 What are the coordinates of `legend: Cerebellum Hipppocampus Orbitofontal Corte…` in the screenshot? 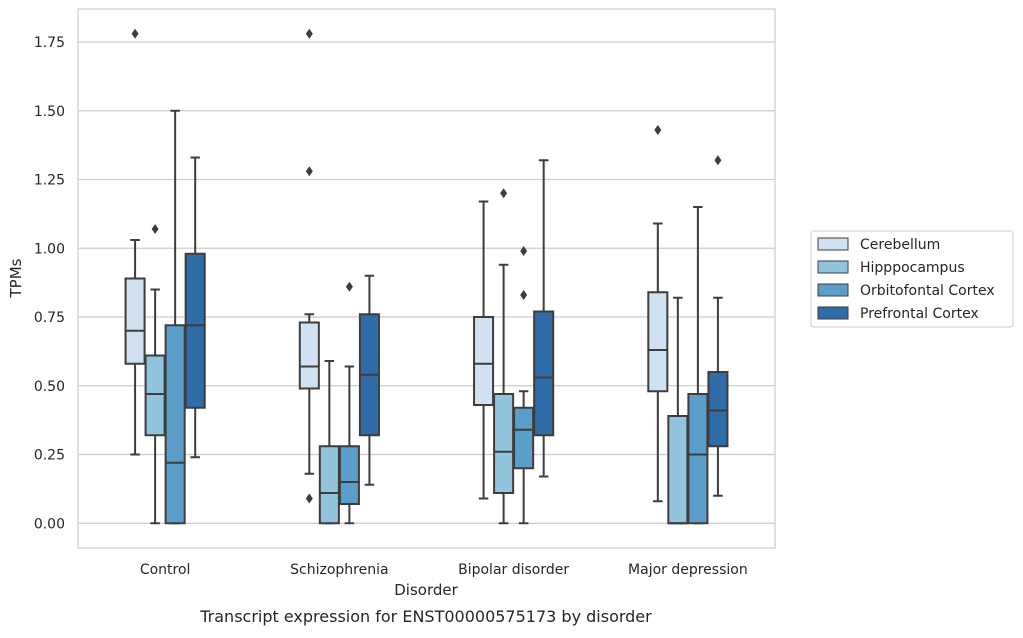 It's located at (912, 279).